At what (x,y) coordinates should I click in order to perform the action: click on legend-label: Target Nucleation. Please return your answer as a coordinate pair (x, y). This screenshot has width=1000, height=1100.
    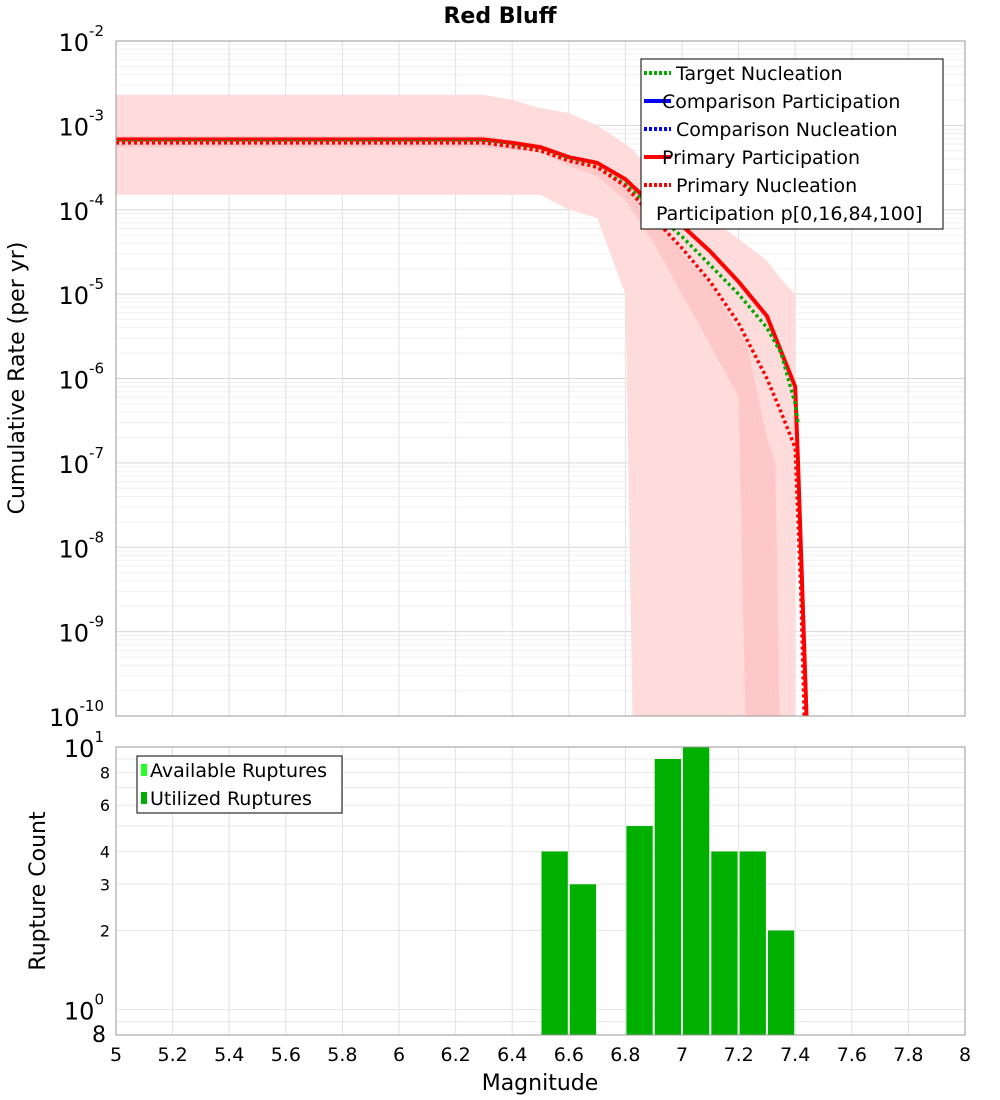
    Looking at the image, I should click on (759, 74).